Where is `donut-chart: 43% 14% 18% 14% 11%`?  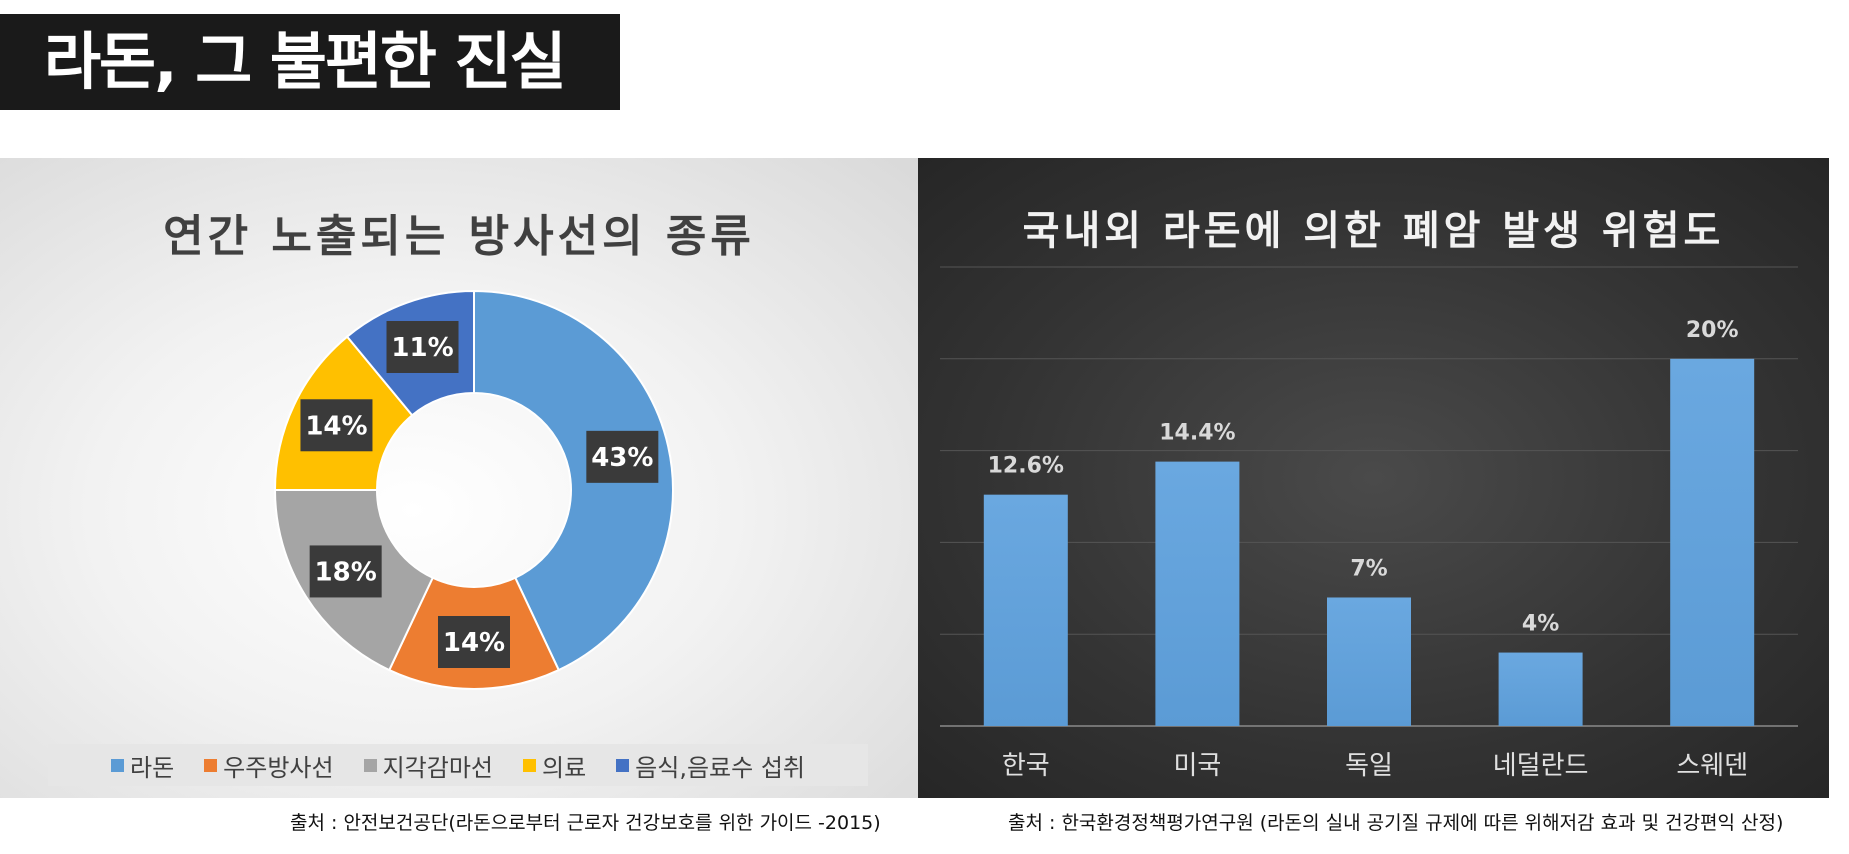 donut-chart: 43% 14% 18% 14% 11% is located at coordinates (473, 489).